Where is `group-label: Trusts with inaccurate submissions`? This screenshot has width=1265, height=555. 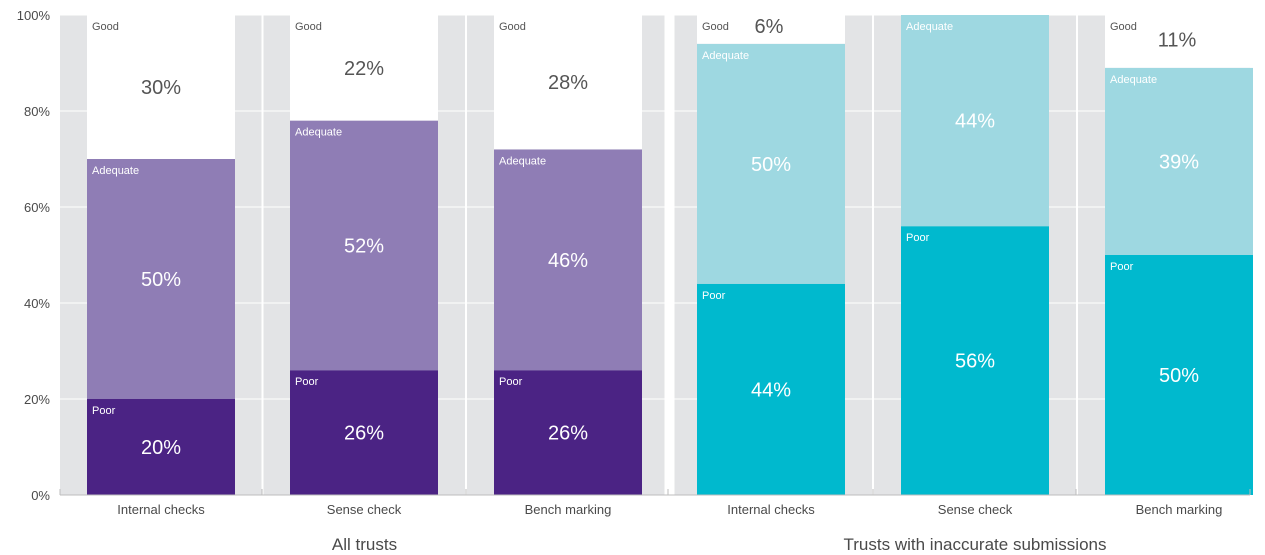 group-label: Trusts with inaccurate submissions is located at coordinates (975, 544).